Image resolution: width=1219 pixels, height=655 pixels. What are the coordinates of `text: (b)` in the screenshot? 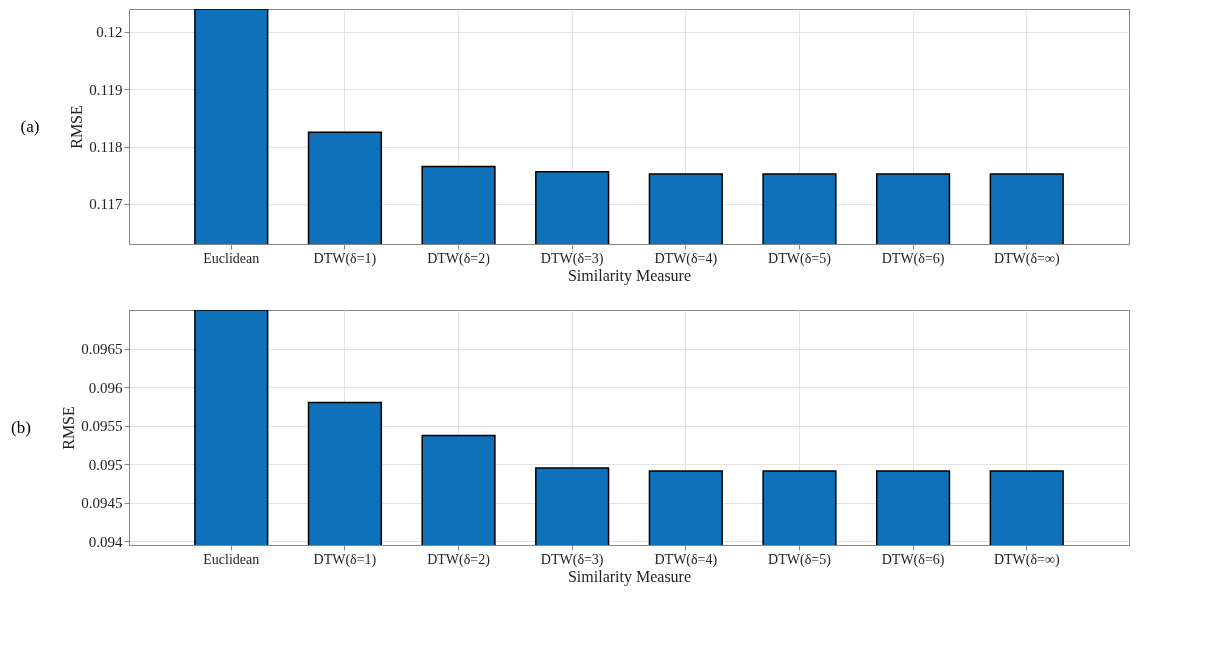 It's located at (21, 427).